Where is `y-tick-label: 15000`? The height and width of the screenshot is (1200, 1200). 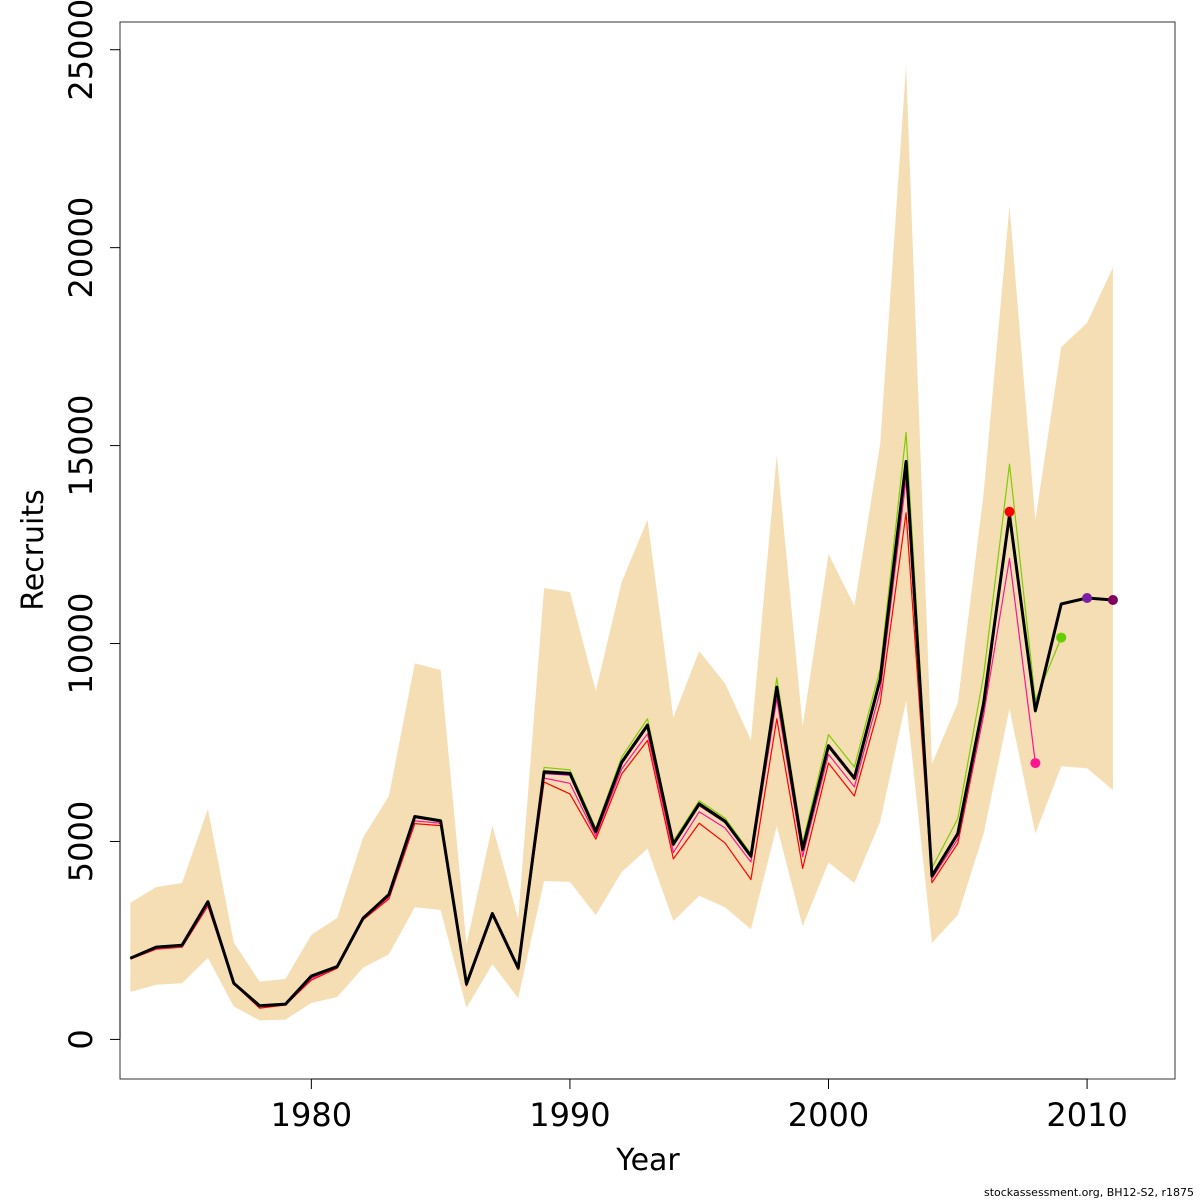
y-tick-label: 15000 is located at coordinates (81, 446).